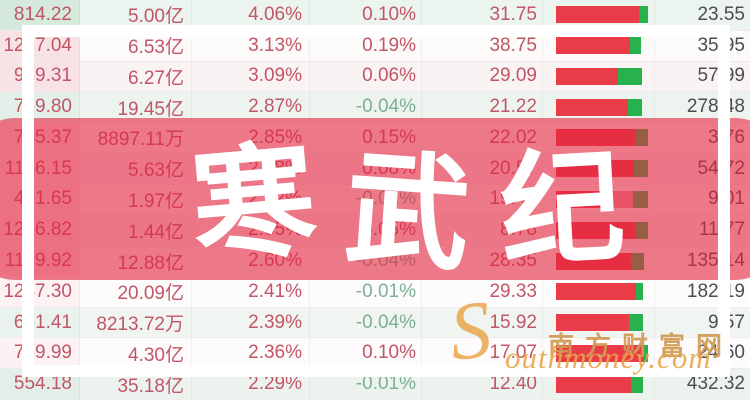 The image size is (750, 400). Describe the element at coordinates (482, 384) in the screenshot. I see `value-cell: 12.40` at that location.